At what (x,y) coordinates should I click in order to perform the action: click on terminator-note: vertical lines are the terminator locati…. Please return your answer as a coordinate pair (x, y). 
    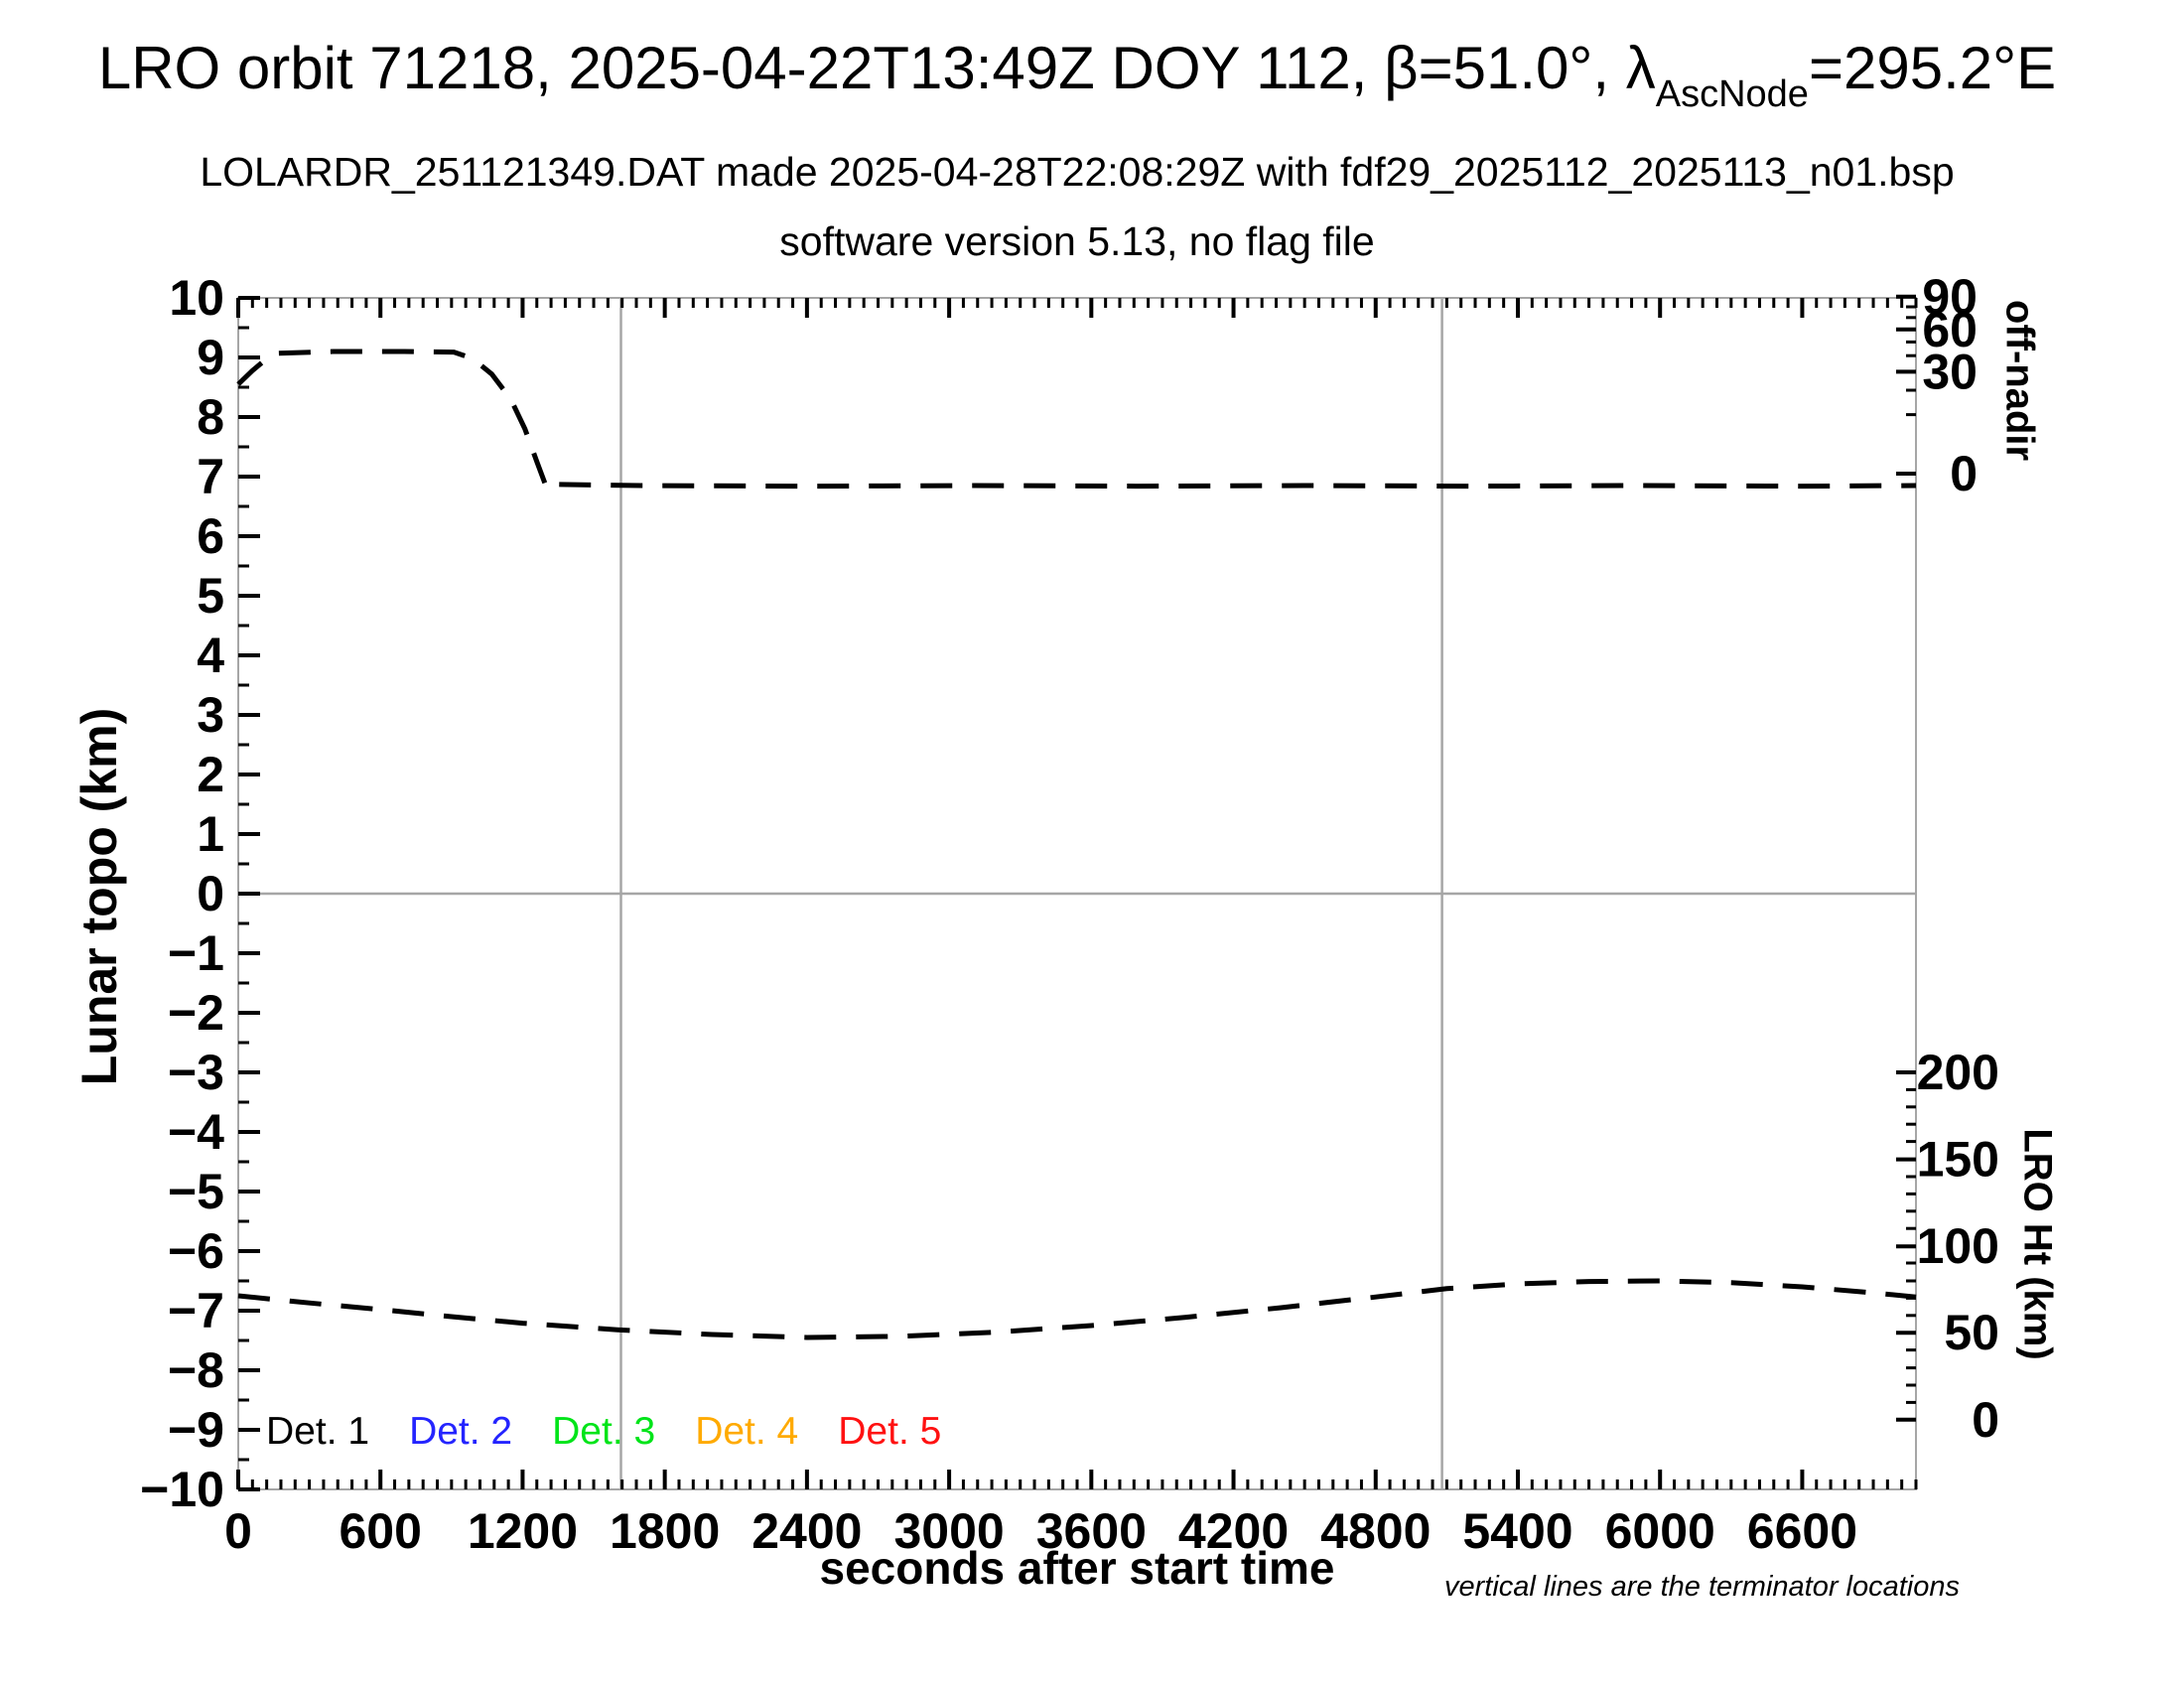
    Looking at the image, I should click on (1701, 1587).